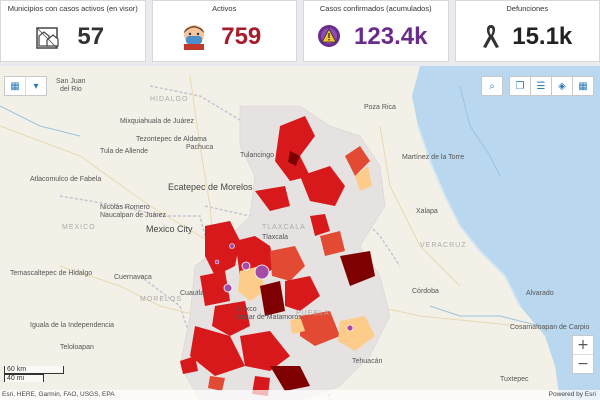  I want to click on map-label: San Juan, so click(71, 81).